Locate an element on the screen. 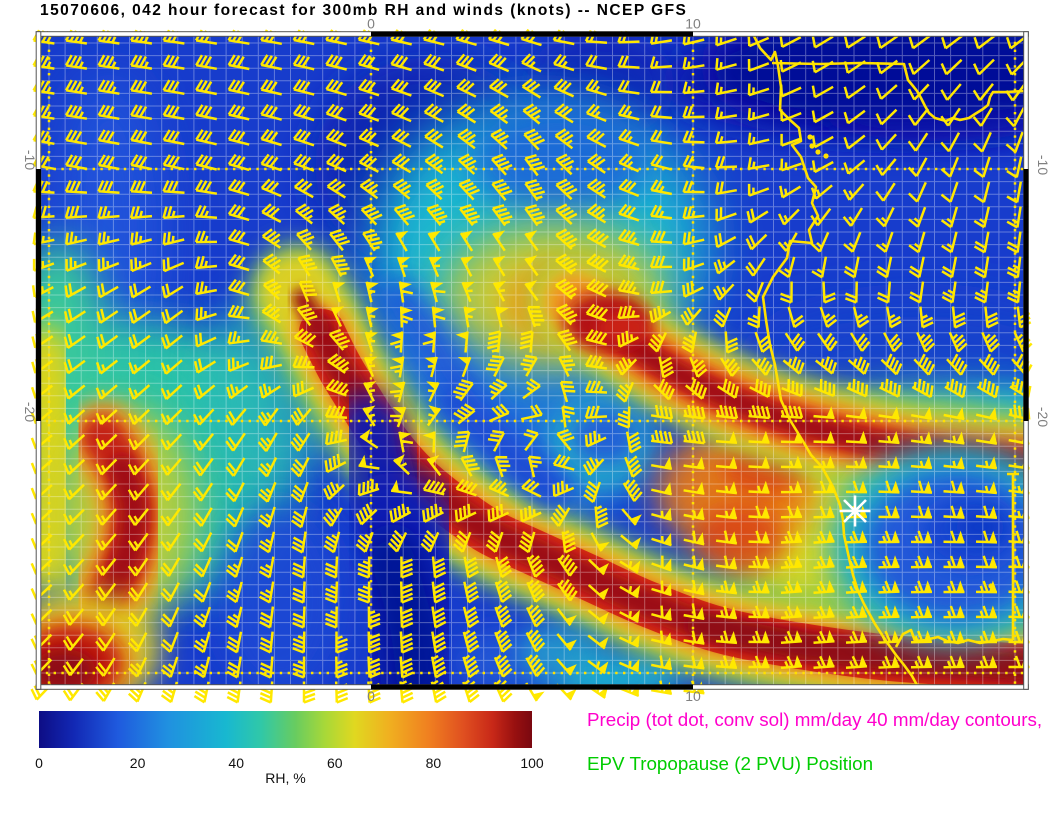  svg-text:EPV Tropopause (2 PVU) Positio: EPV Tropopause (2 PVU) Position is located at coordinates (730, 763).